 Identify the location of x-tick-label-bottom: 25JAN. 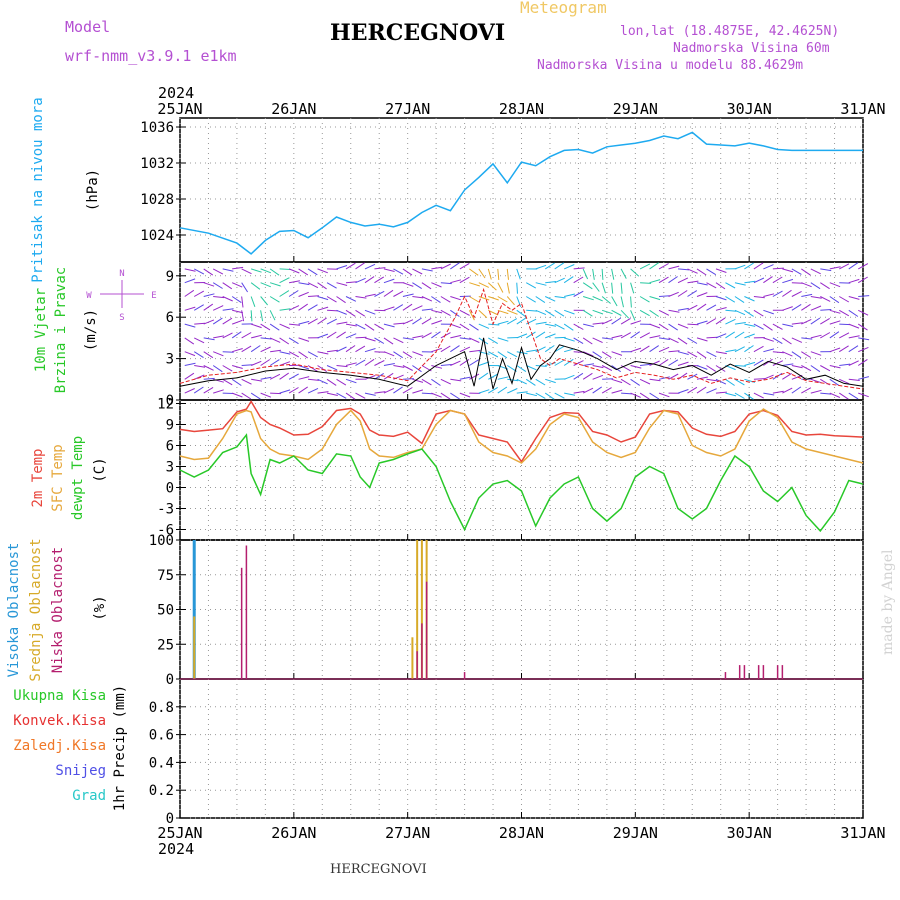
(179, 833).